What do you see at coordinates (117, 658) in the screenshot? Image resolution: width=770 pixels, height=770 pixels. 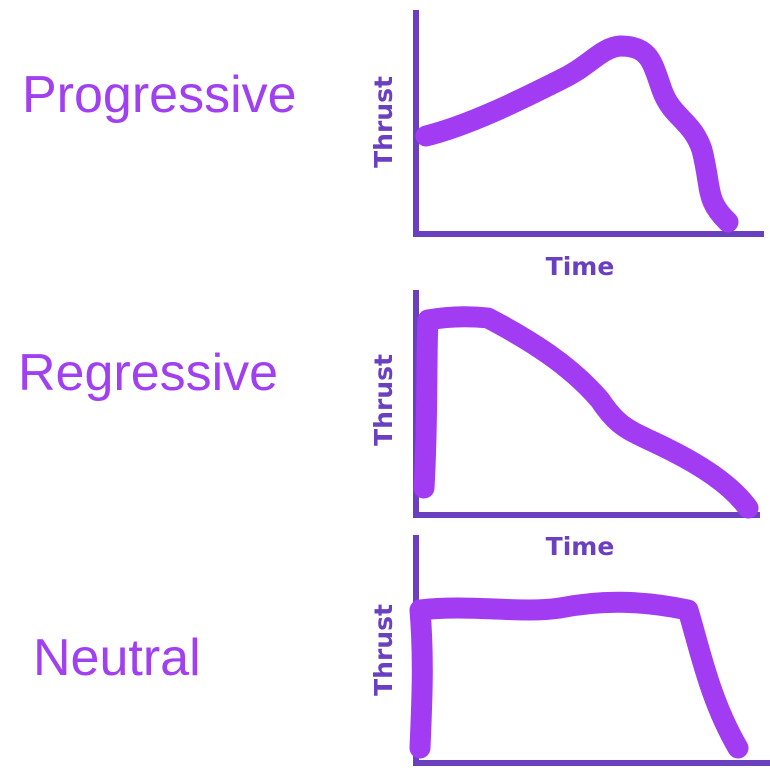 I see `panel-title-neutral: Neutral` at bounding box center [117, 658].